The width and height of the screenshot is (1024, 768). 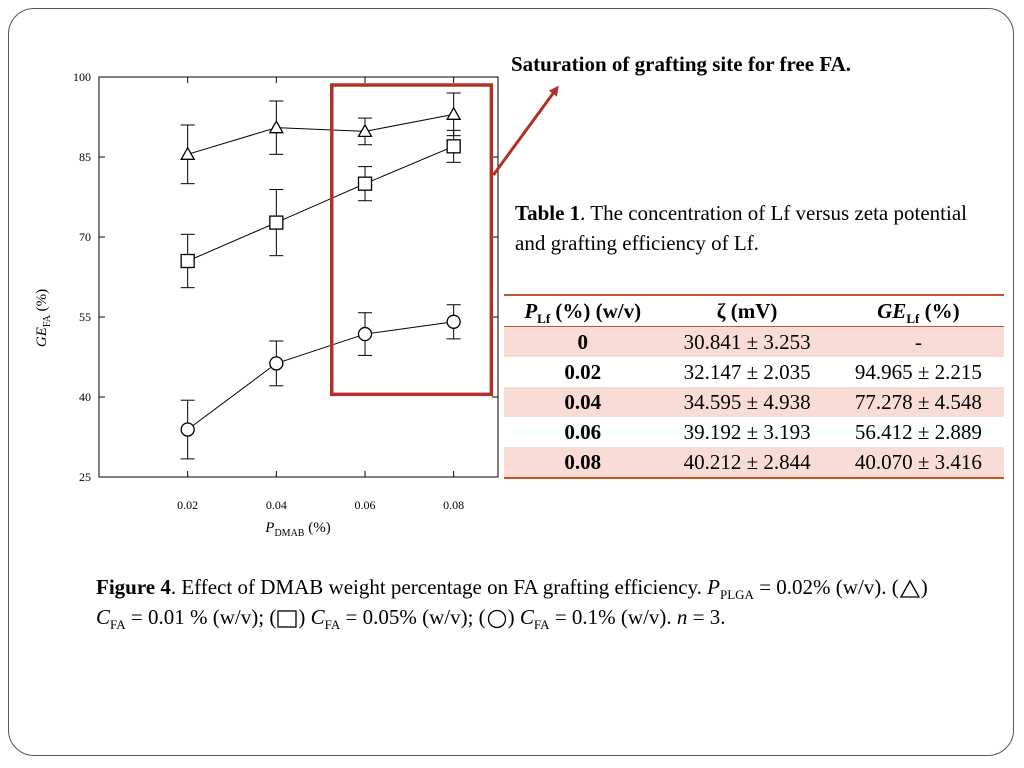 What do you see at coordinates (453, 505) in the screenshot?
I see `x-tick-label: 0.08` at bounding box center [453, 505].